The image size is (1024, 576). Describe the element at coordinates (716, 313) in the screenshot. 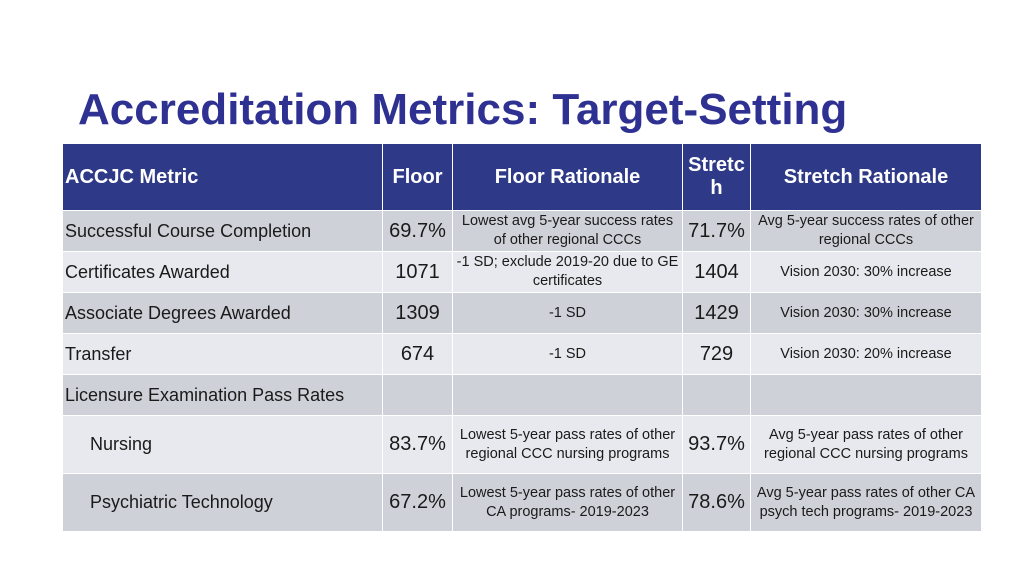

I see `stretch-cell: 1429` at that location.